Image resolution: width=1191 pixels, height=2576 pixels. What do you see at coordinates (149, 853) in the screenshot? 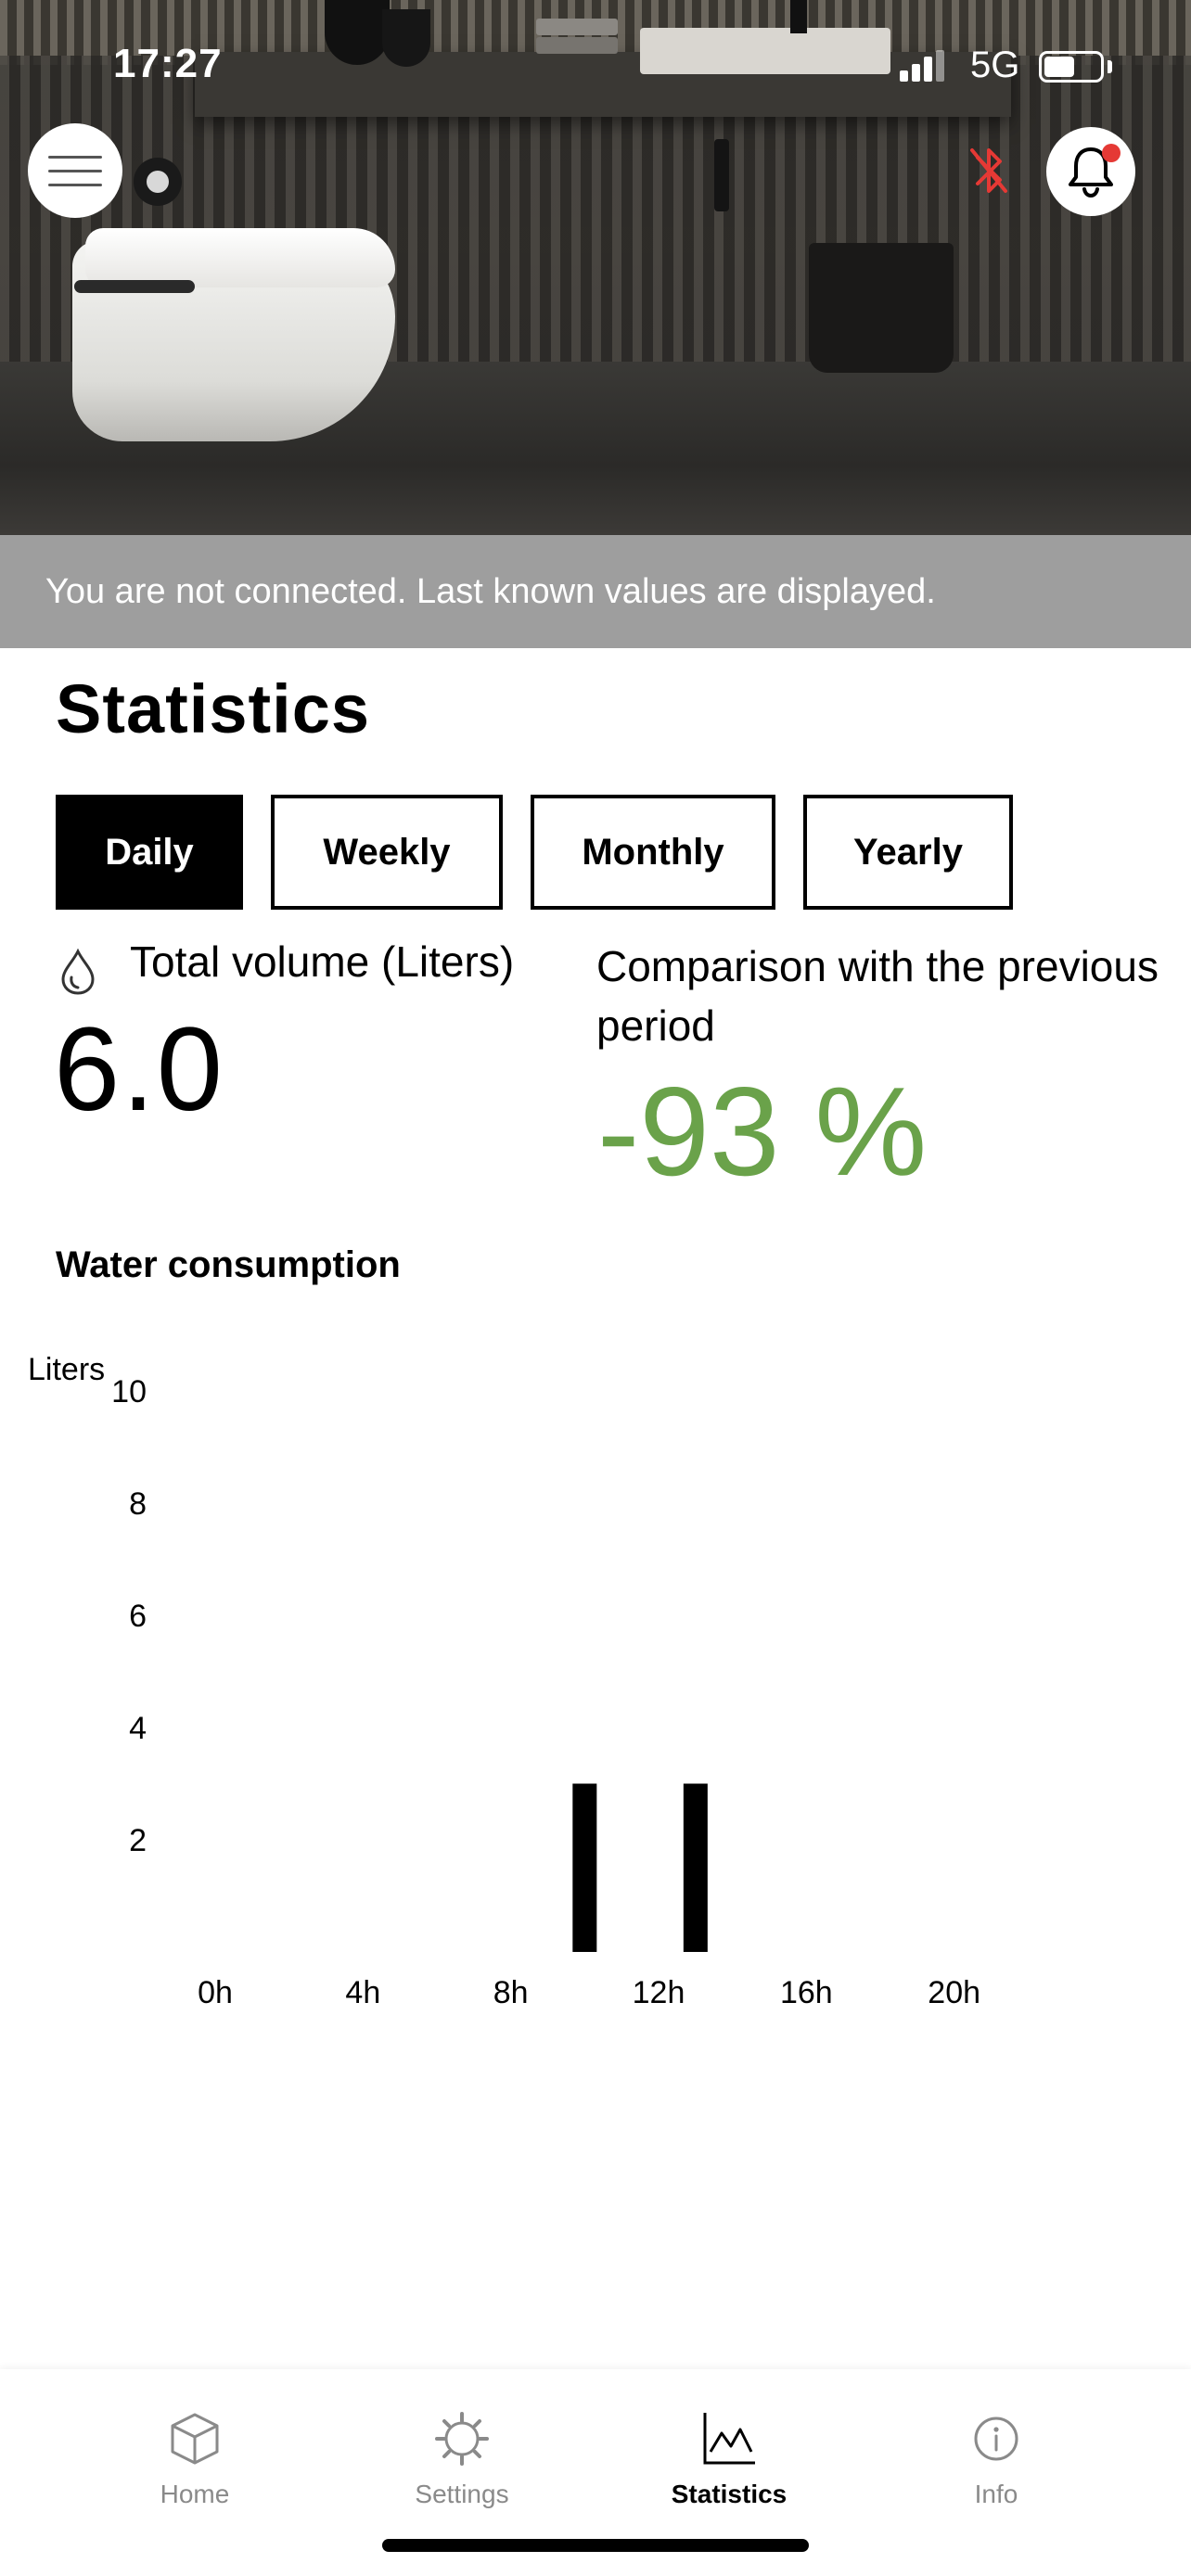
I see `tab-daily: Daily` at bounding box center [149, 853].